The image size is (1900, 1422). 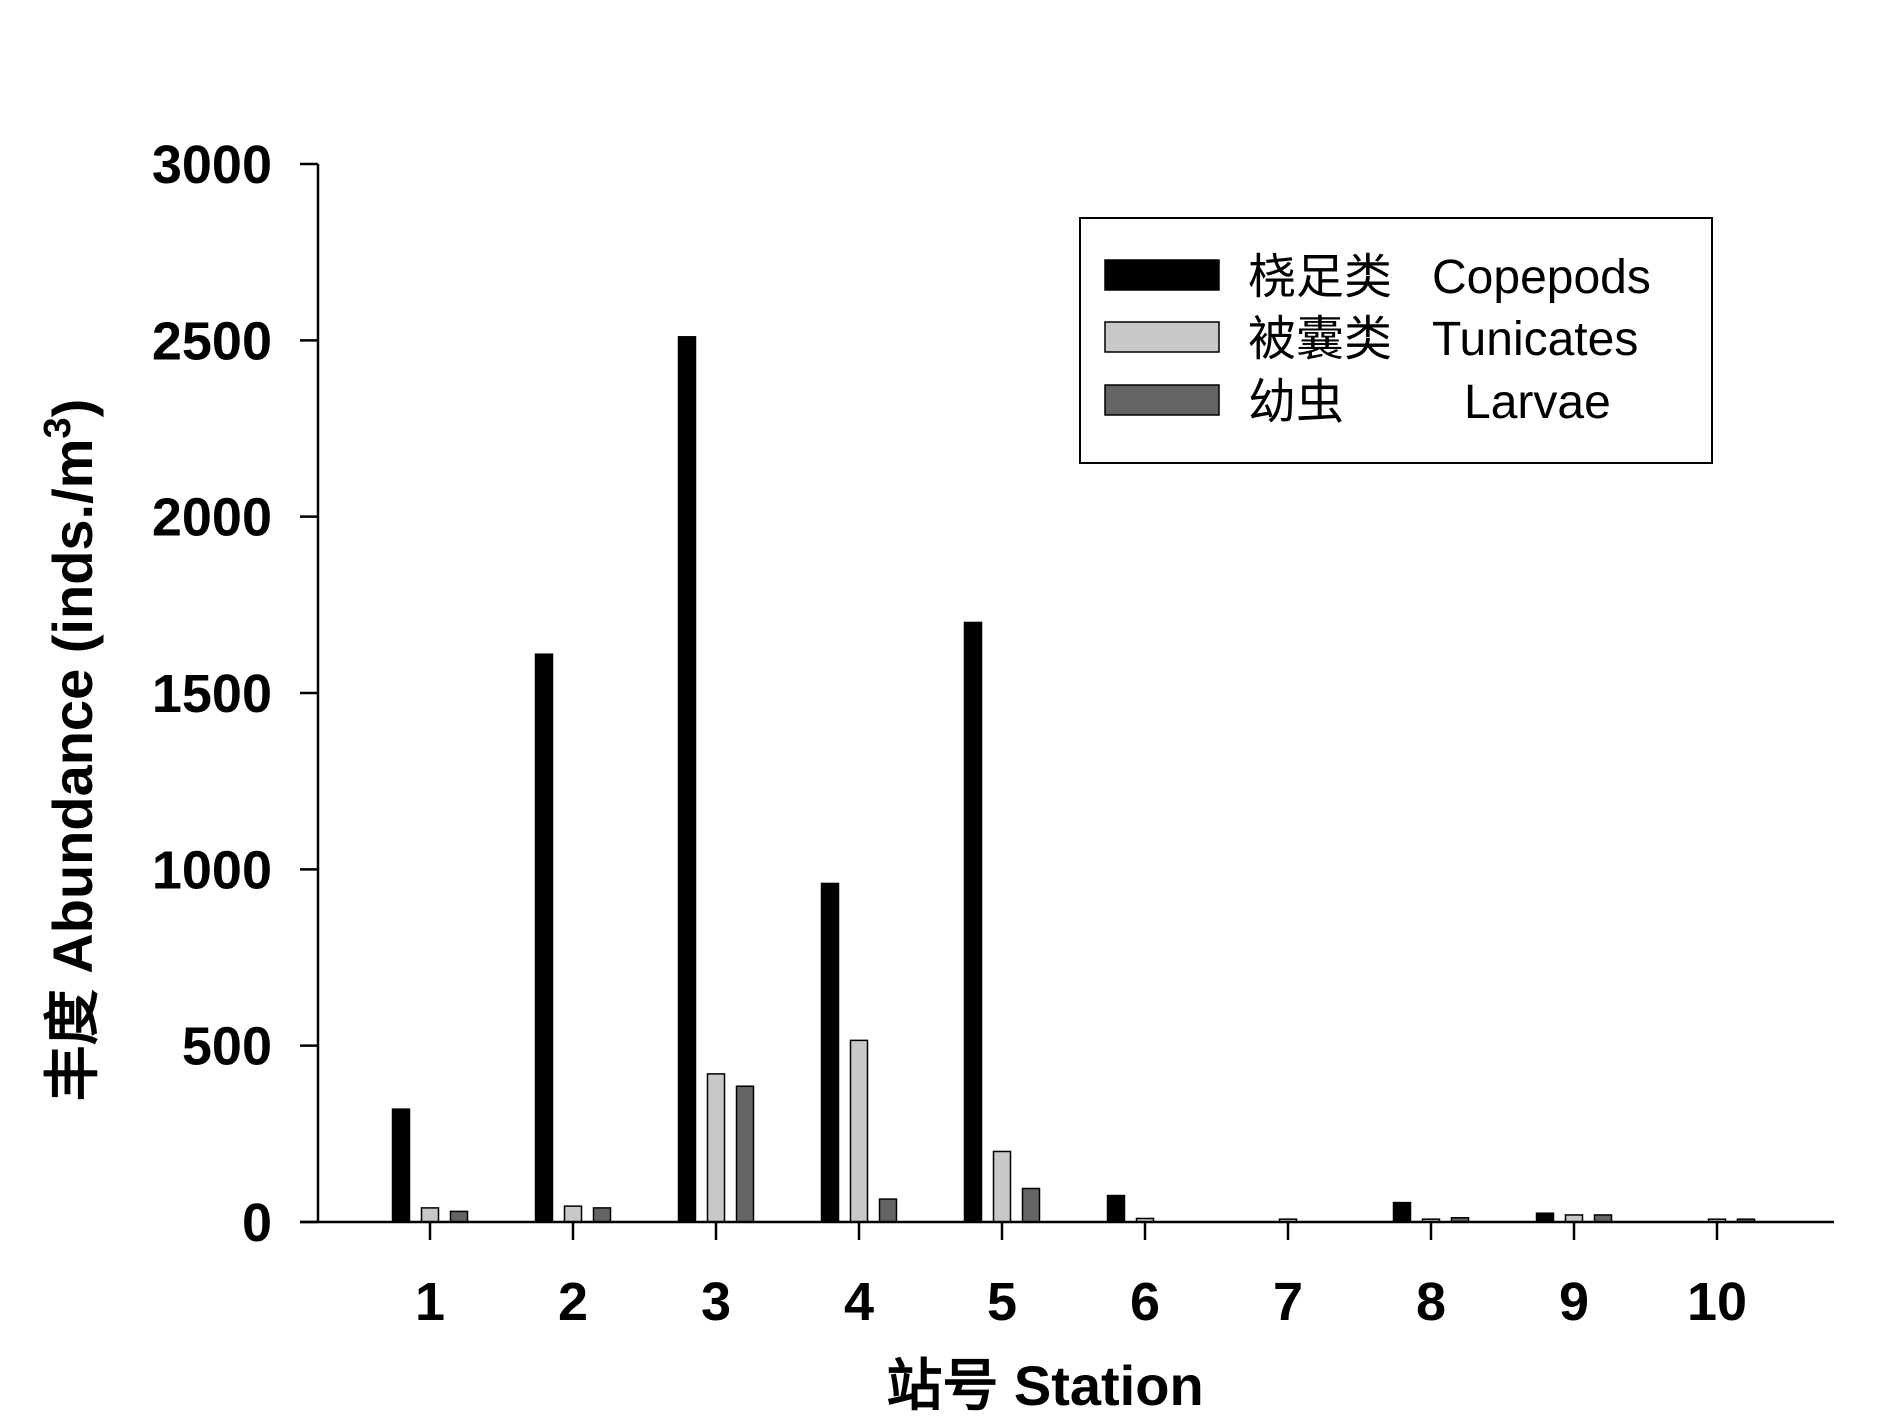 What do you see at coordinates (212, 165) in the screenshot?
I see `y-tick-label: 3000` at bounding box center [212, 165].